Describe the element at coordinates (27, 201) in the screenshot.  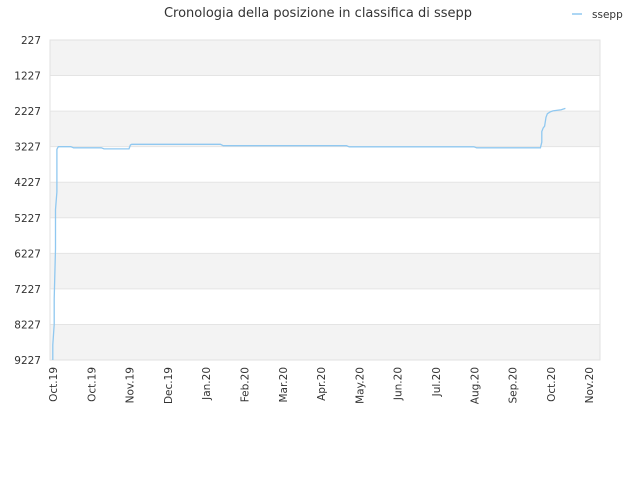
I see `y-axis-ticks: 227 1227 2227 3227 4227 5227 6227 7227 8227 9227` at that location.